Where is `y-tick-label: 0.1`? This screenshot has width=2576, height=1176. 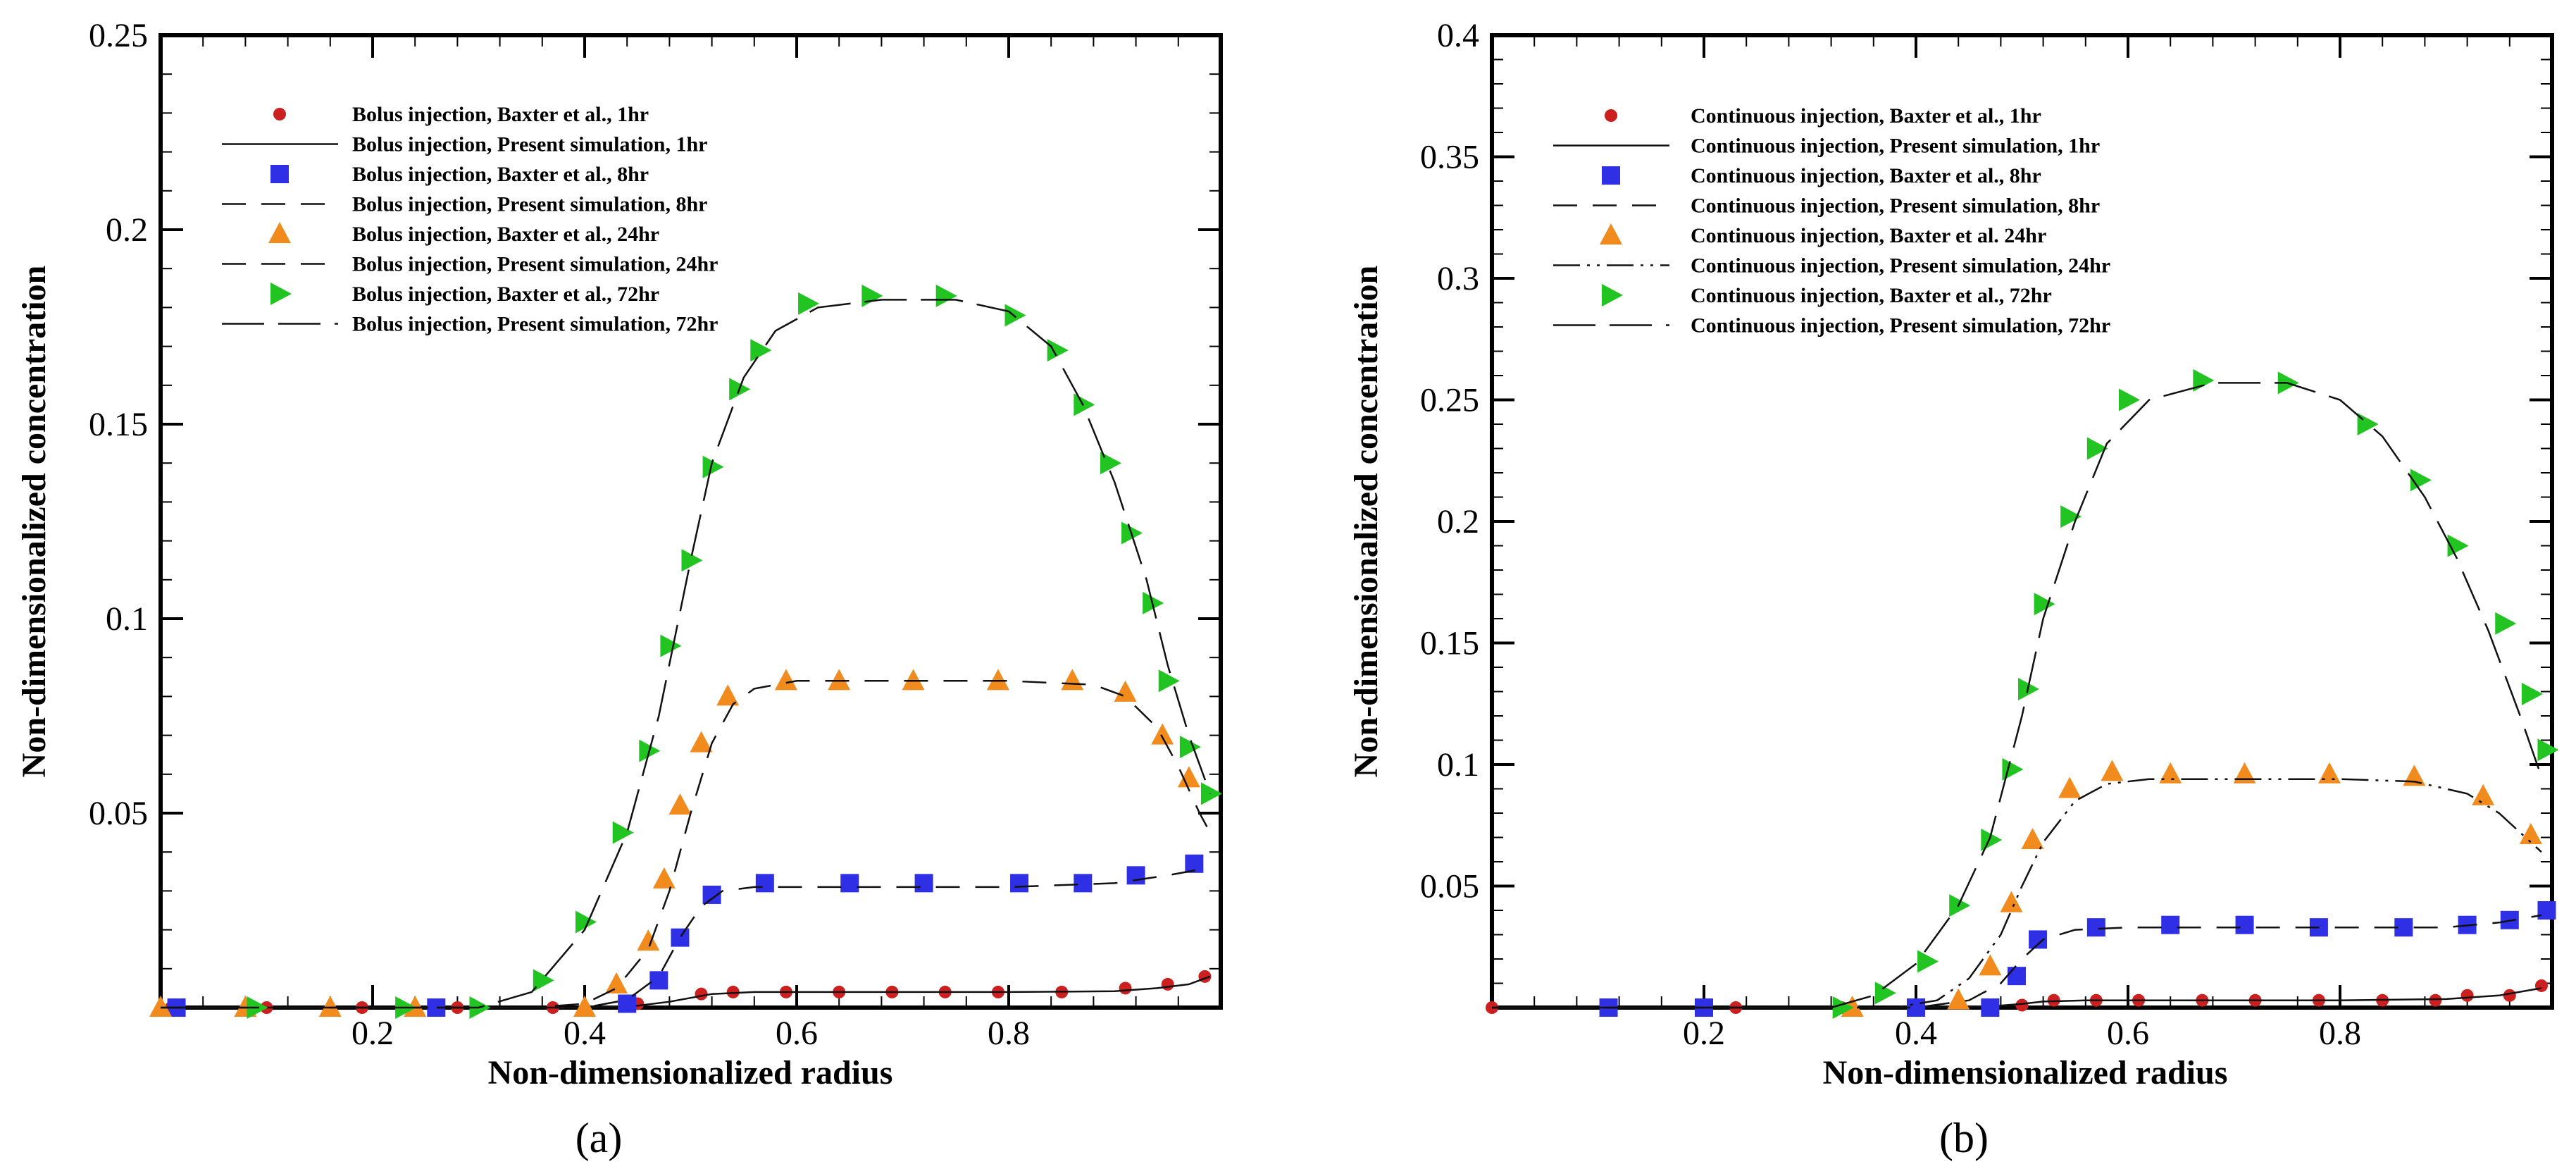
y-tick-label: 0.1 is located at coordinates (127, 619).